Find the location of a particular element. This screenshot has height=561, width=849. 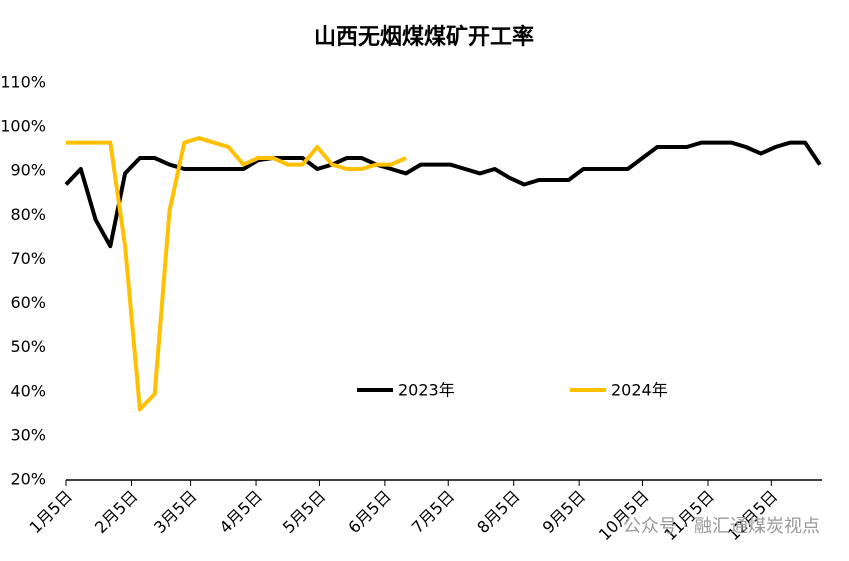

x-tick-label: 3月5日 is located at coordinates (175, 512).